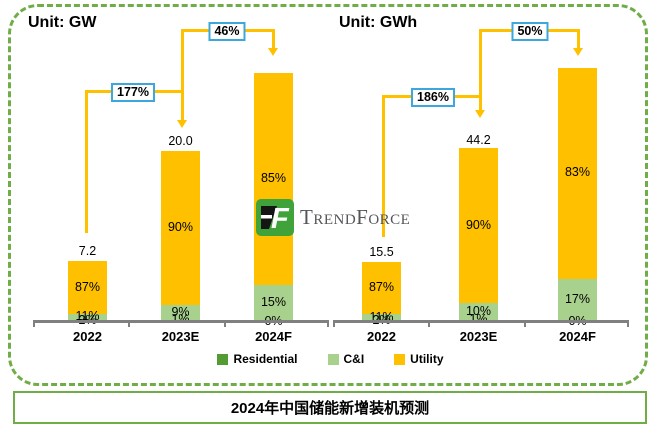  Describe the element at coordinates (478, 140) in the screenshot. I see `bar-total-label: 44.2` at that location.